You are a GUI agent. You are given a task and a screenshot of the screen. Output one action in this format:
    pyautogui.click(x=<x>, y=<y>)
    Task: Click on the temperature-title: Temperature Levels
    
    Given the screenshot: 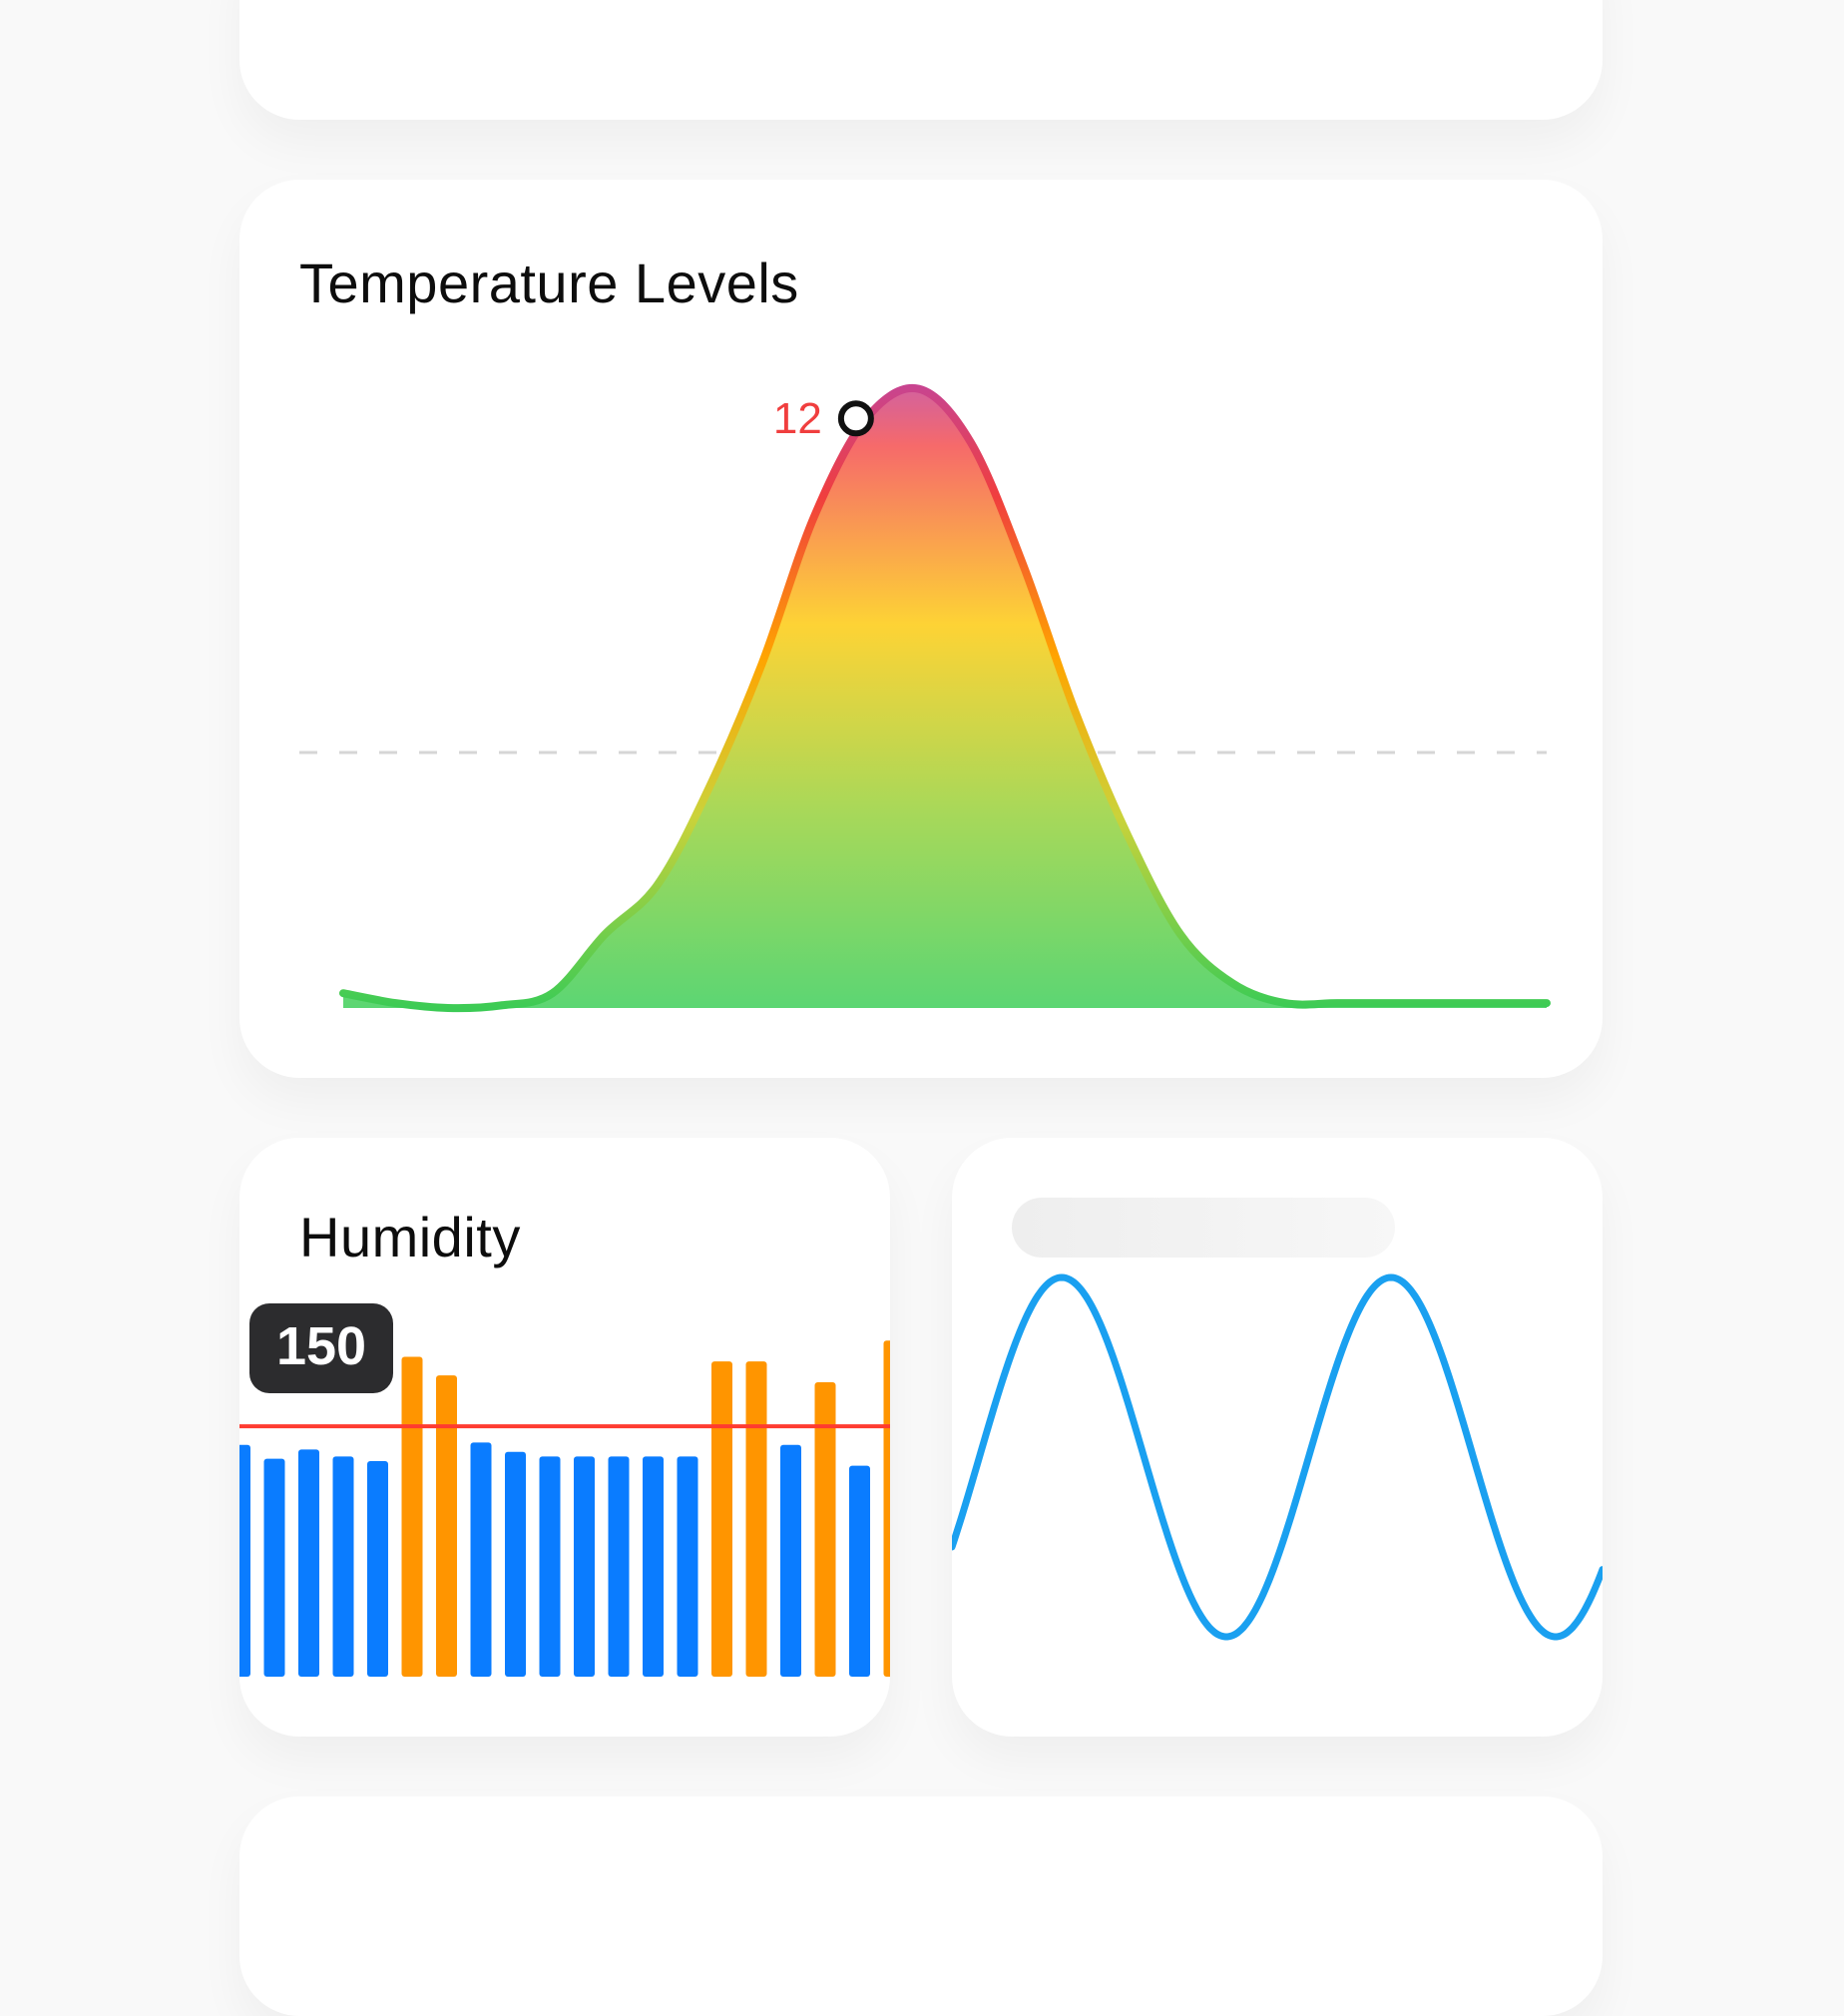 What is the action you would take?
    pyautogui.click(x=549, y=283)
    